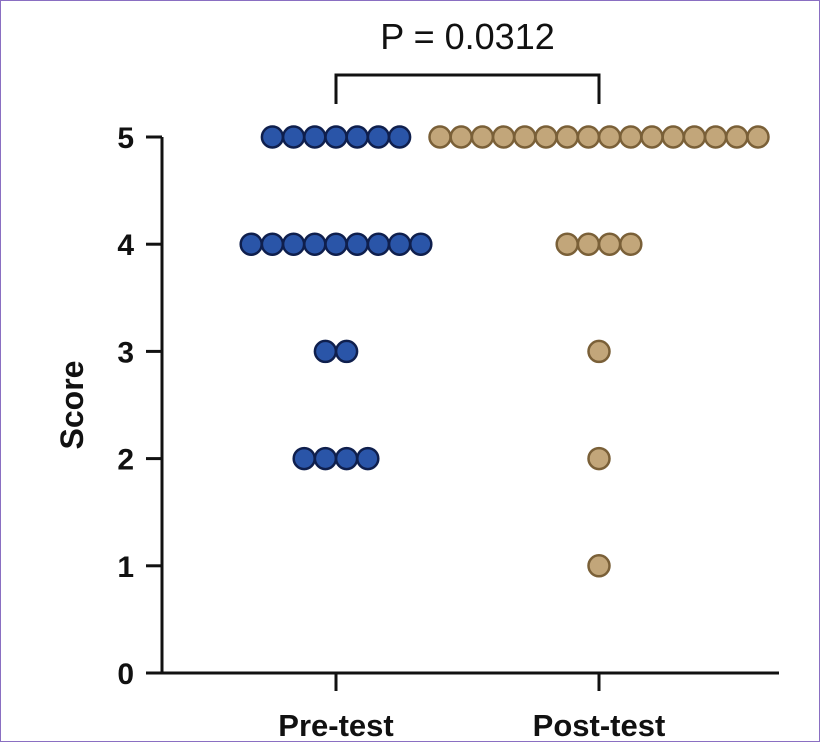 The width and height of the screenshot is (820, 742). Describe the element at coordinates (125, 460) in the screenshot. I see `y-tick-label-2: 2` at that location.